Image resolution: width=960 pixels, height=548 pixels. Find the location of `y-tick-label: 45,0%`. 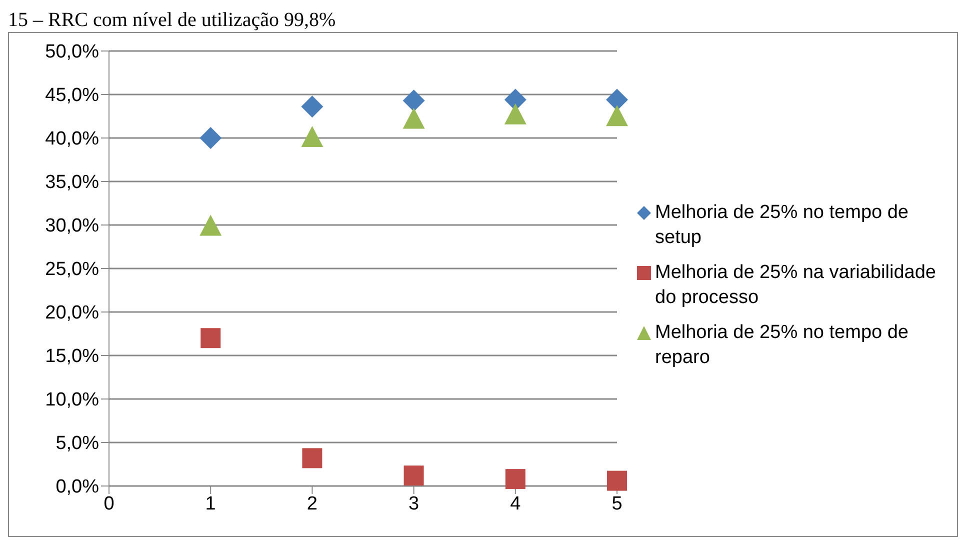

y-tick-label: 45,0% is located at coordinates (72, 95).